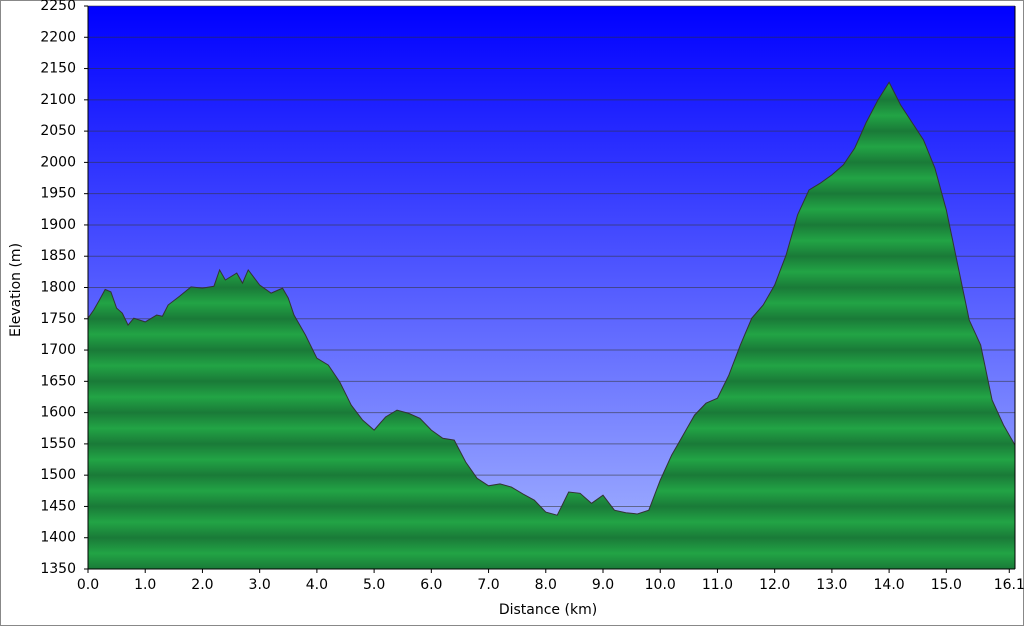 This screenshot has height=626, width=1024. Describe the element at coordinates (58, 538) in the screenshot. I see `y-tick-label: 1400` at that location.